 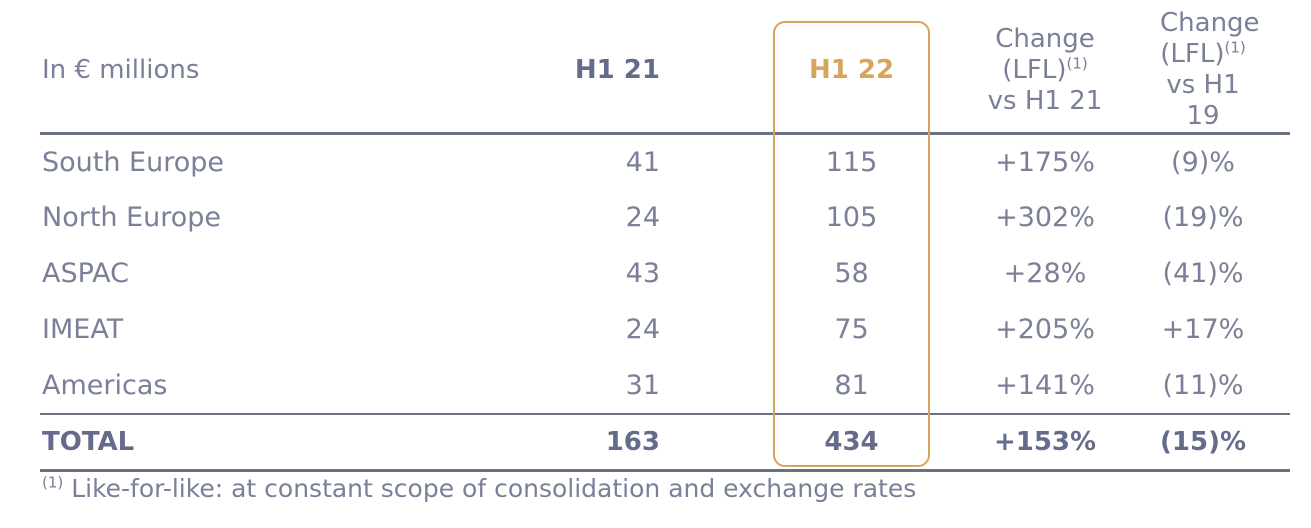 I want to click on total-change-vs-h1-21-value: +153%, so click(x=1045, y=442).